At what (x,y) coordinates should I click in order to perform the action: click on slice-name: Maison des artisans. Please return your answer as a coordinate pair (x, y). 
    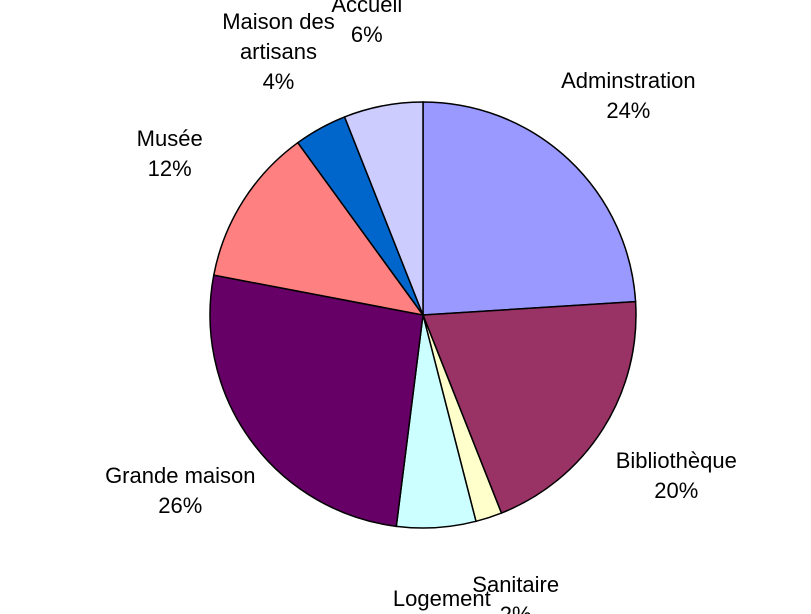
    Looking at the image, I should click on (278, 37).